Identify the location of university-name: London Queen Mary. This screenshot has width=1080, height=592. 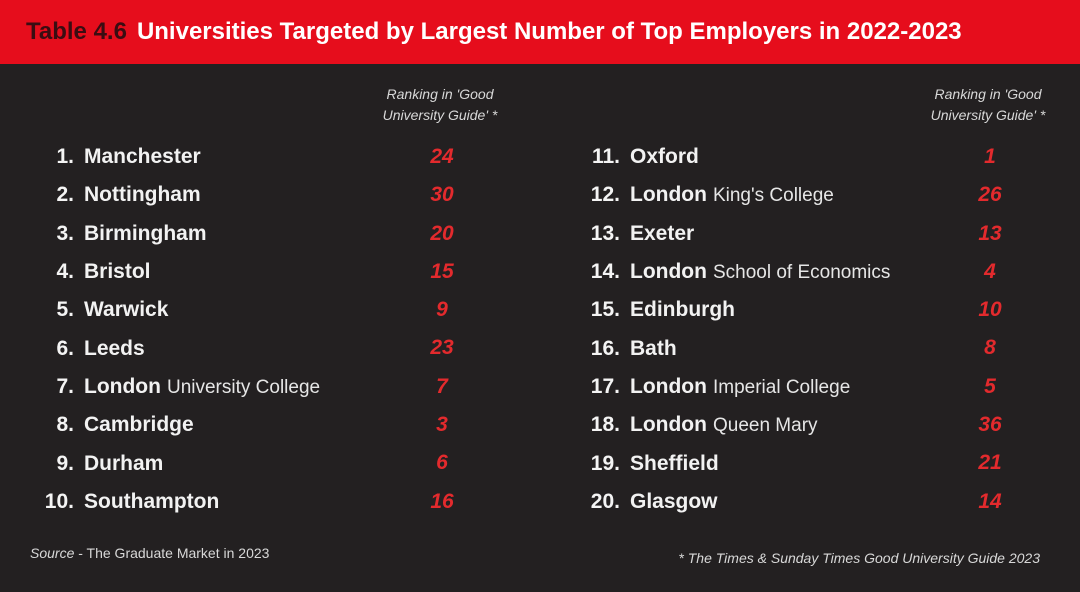
(724, 425).